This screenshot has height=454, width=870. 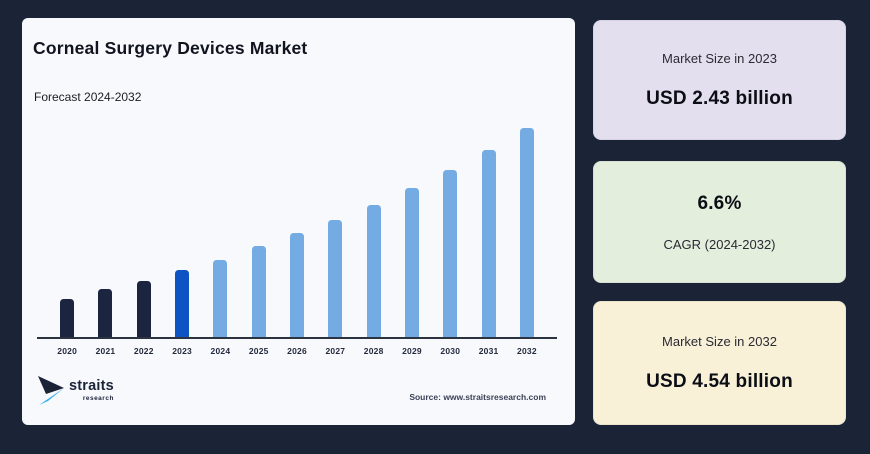 I want to click on x-axis-label-2023: 2023, so click(x=182, y=351).